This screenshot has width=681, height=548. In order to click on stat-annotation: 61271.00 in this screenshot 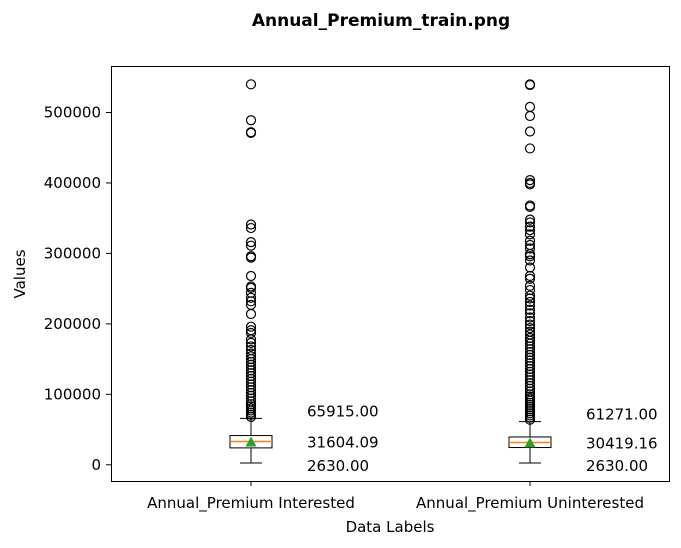, I will do `click(622, 415)`.